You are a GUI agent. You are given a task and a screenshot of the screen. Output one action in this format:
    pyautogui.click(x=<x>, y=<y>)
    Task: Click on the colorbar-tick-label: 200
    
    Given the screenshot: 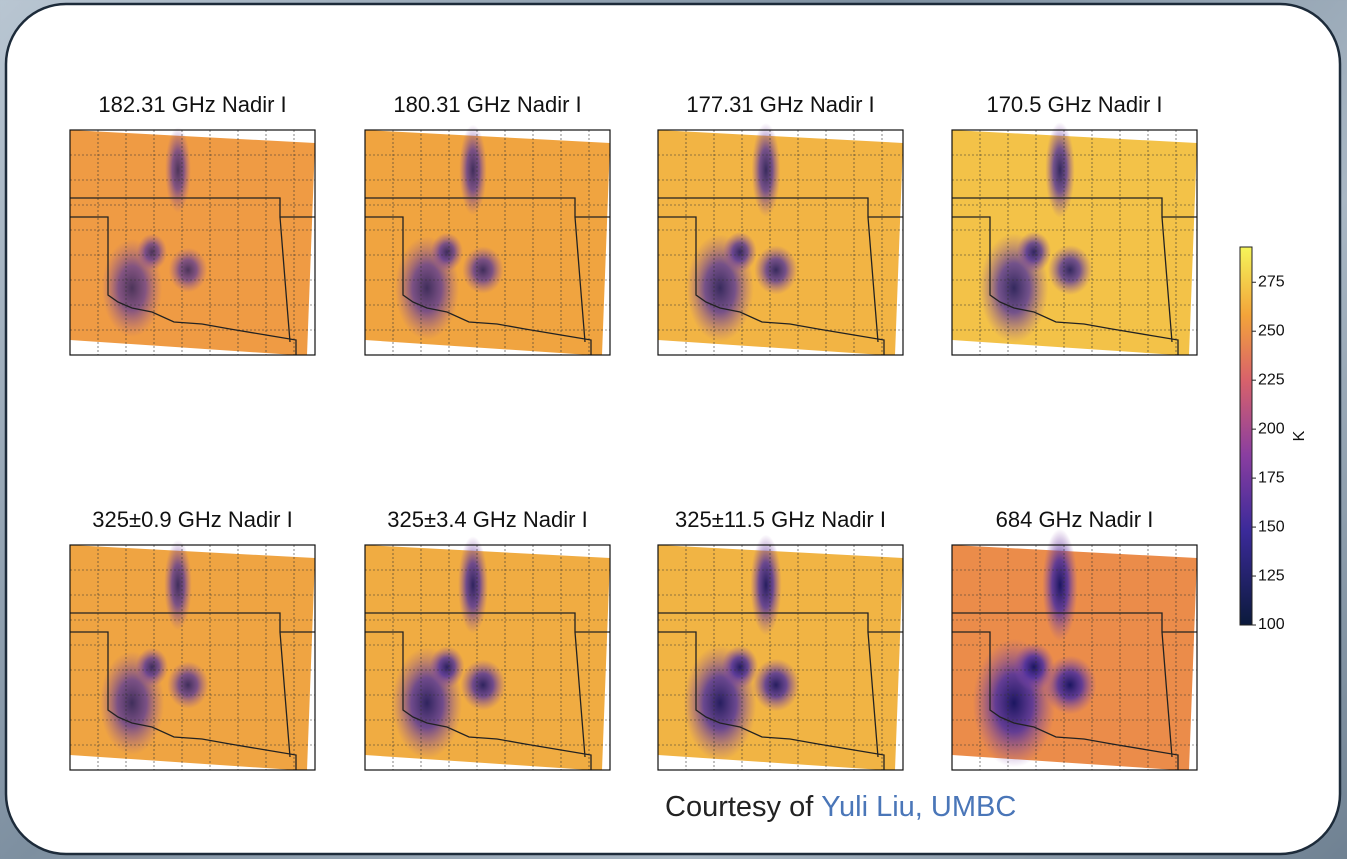 What is the action you would take?
    pyautogui.click(x=1271, y=428)
    